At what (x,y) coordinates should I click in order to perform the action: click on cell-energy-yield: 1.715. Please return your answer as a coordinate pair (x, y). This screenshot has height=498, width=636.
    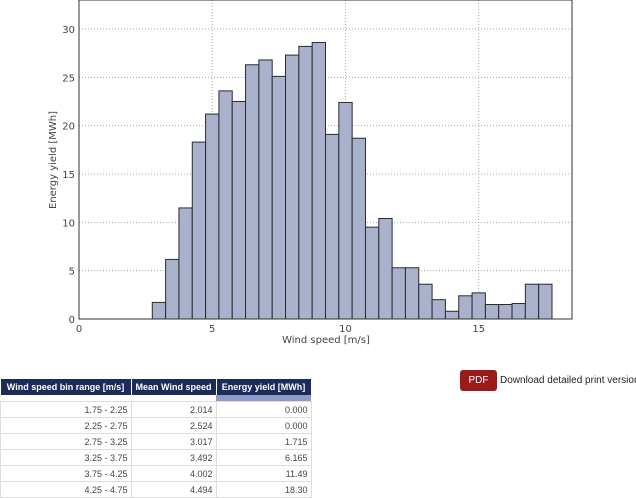
    Looking at the image, I should click on (263, 441).